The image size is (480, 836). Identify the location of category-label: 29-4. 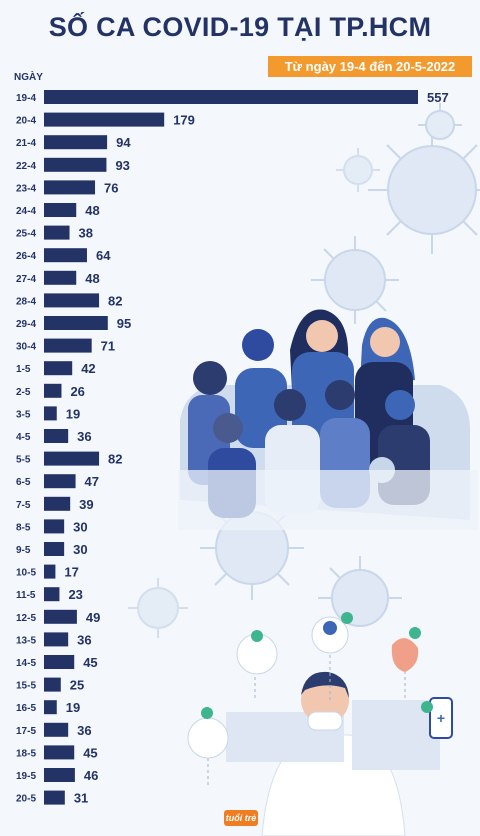
(26, 324).